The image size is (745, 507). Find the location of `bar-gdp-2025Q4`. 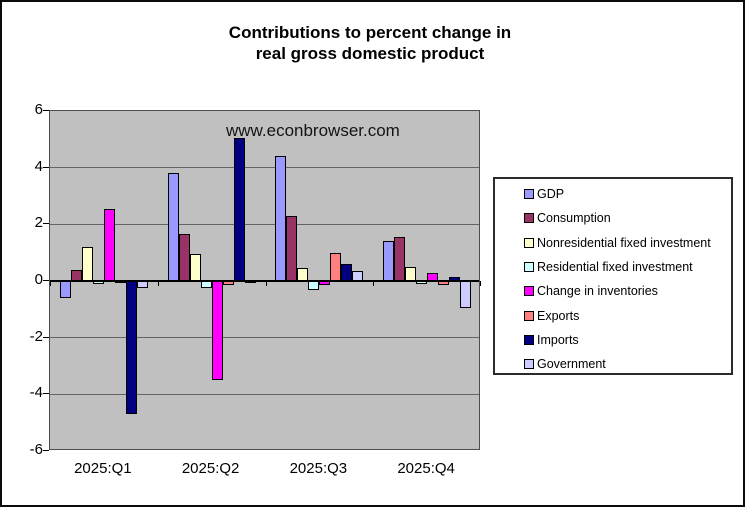

bar-gdp-2025Q4 is located at coordinates (389, 261).